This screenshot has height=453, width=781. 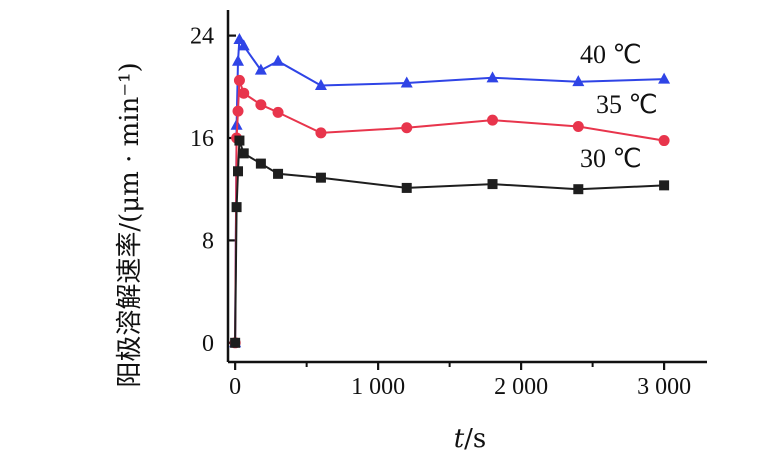 I want to click on y-axis-title: 阳极溶解速率/(μm · min⁻¹), so click(x=130, y=224).